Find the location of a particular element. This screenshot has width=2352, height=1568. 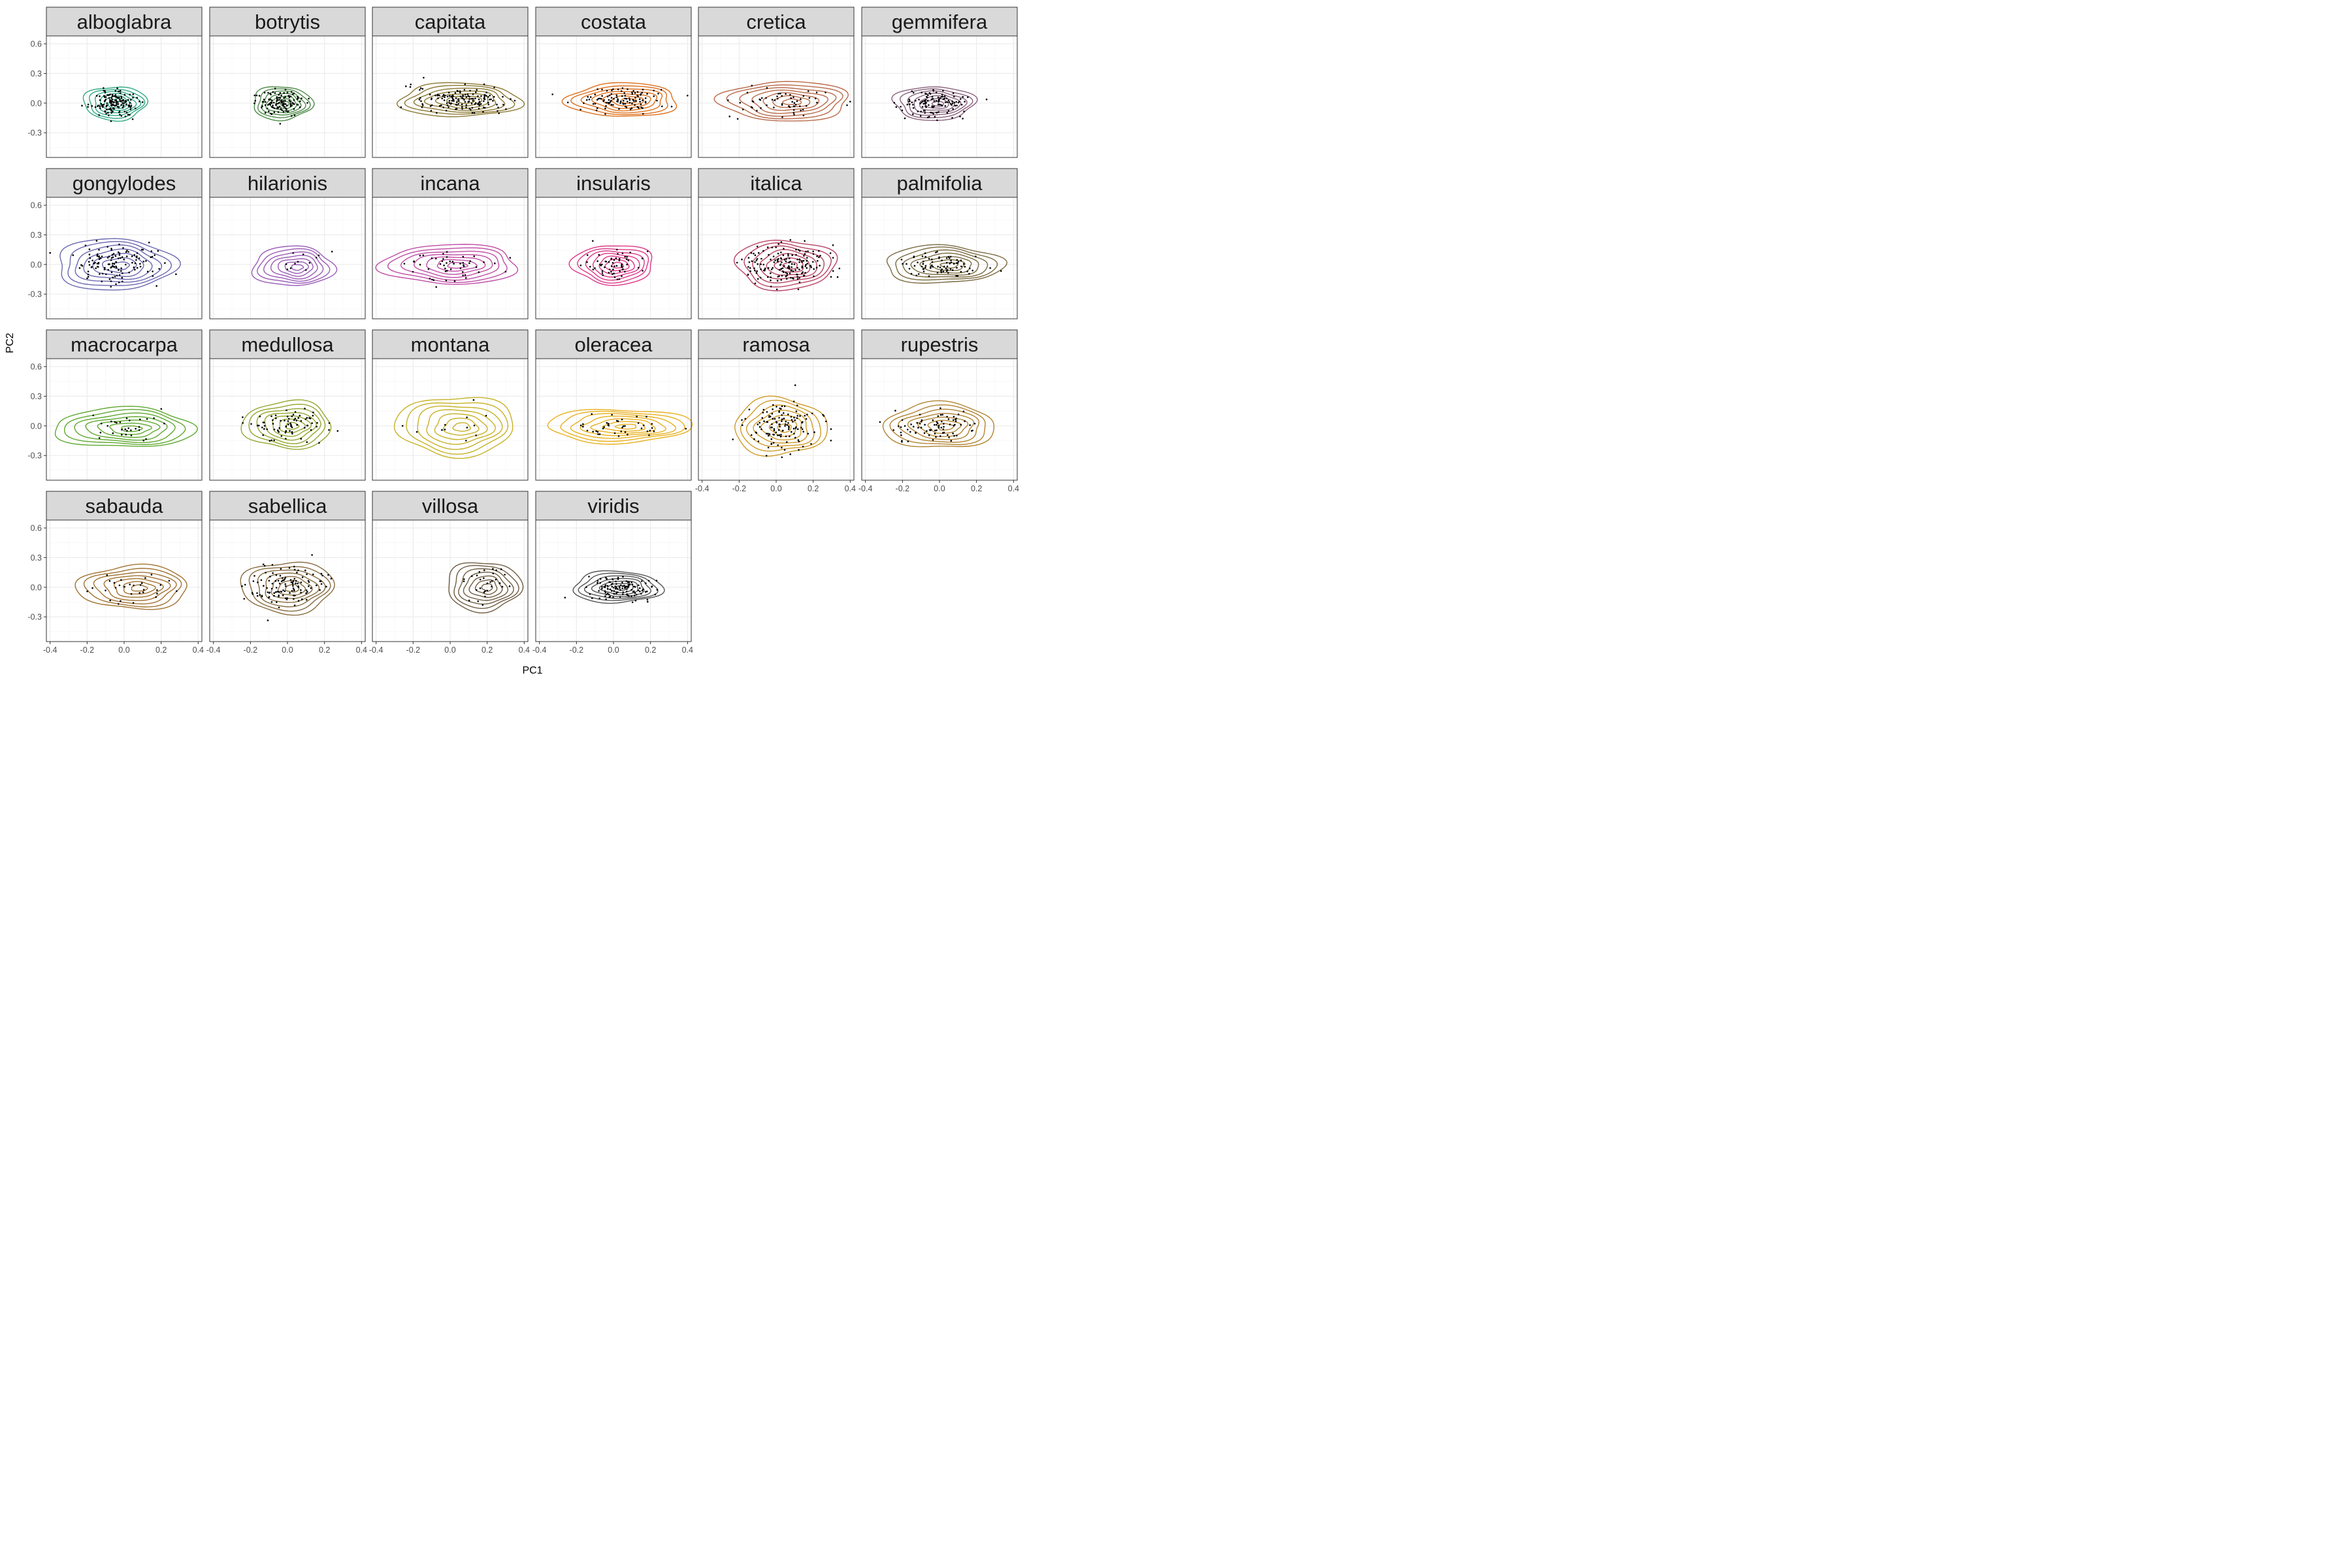

facet-strip-label: capitata is located at coordinates (450, 21).